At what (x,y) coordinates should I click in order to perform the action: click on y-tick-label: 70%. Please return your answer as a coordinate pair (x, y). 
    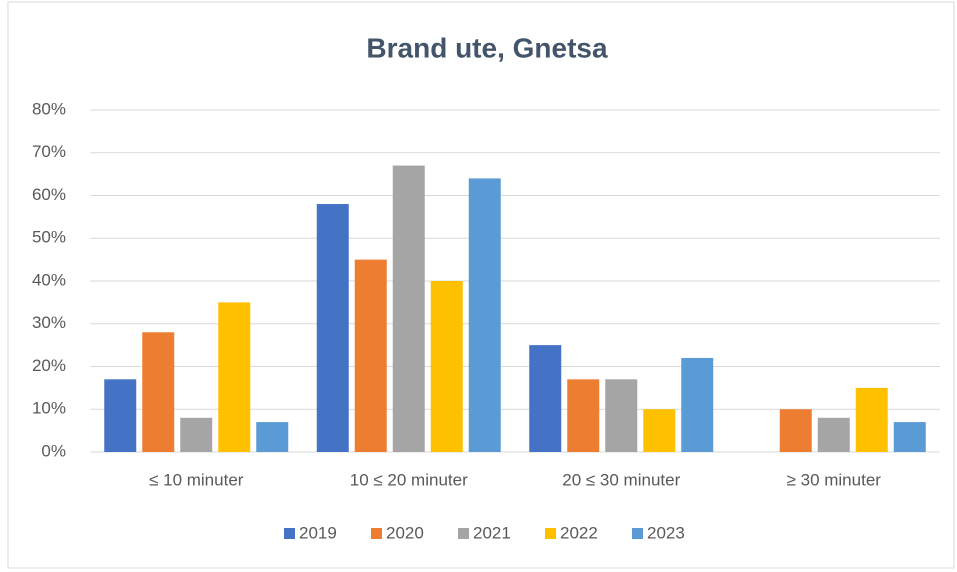
    Looking at the image, I should click on (49, 151).